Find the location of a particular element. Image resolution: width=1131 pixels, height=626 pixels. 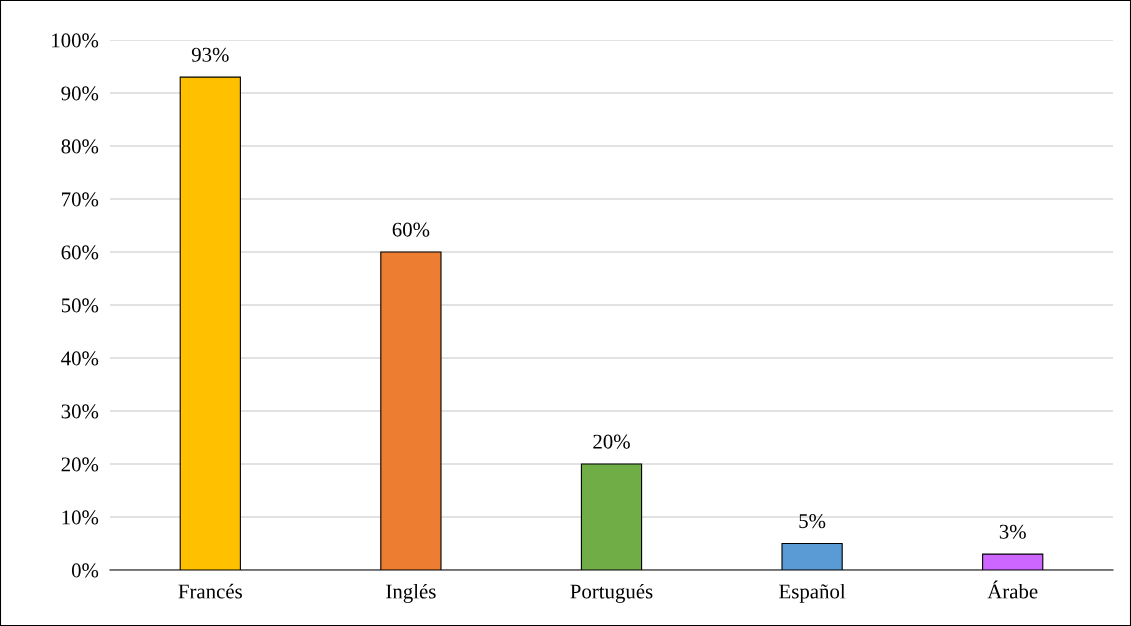

data-label: 5% is located at coordinates (812, 521).